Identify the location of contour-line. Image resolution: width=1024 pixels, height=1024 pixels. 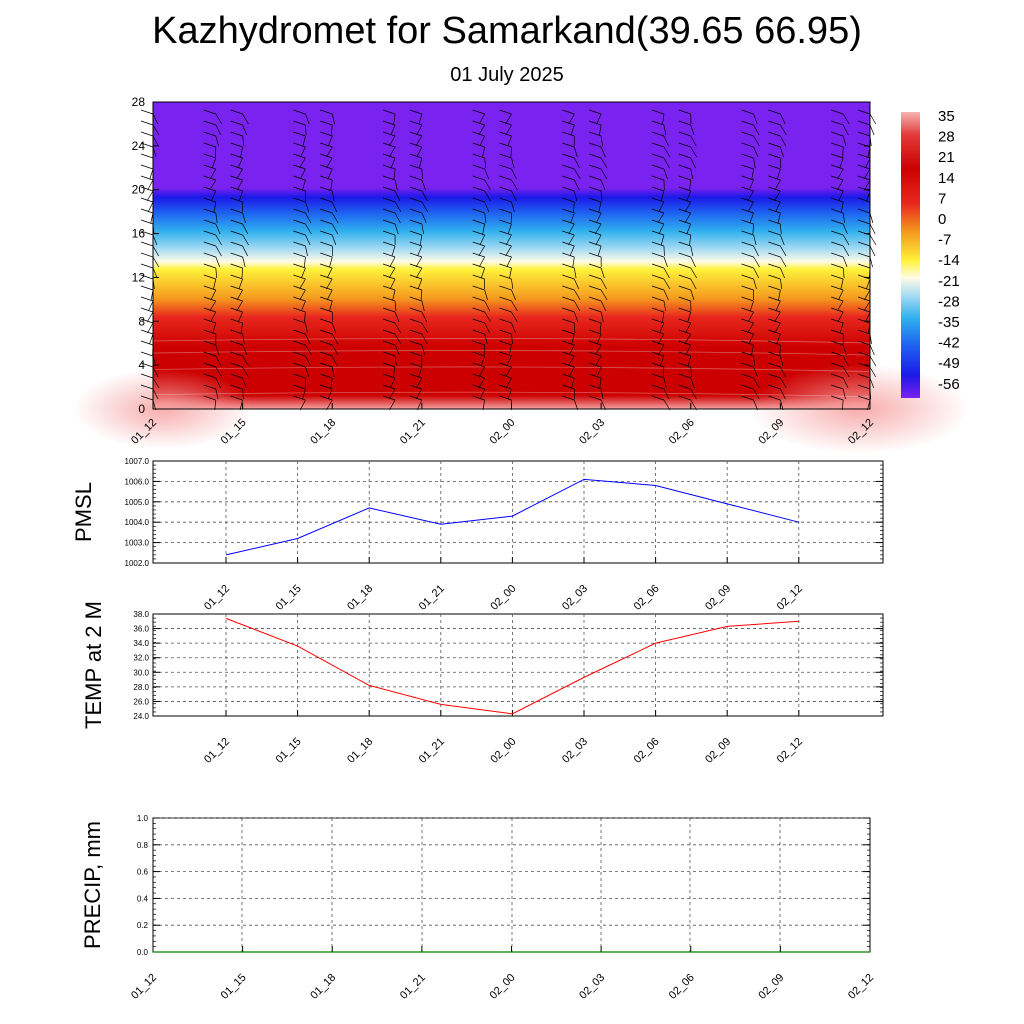
(511, 394).